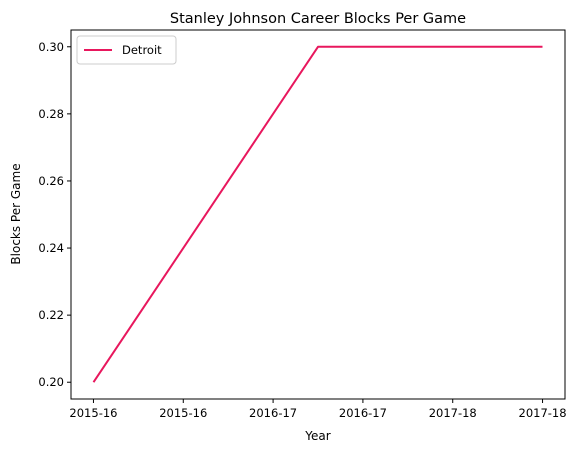  Describe the element at coordinates (317, 436) in the screenshot. I see `x-axis-label: Year` at that location.